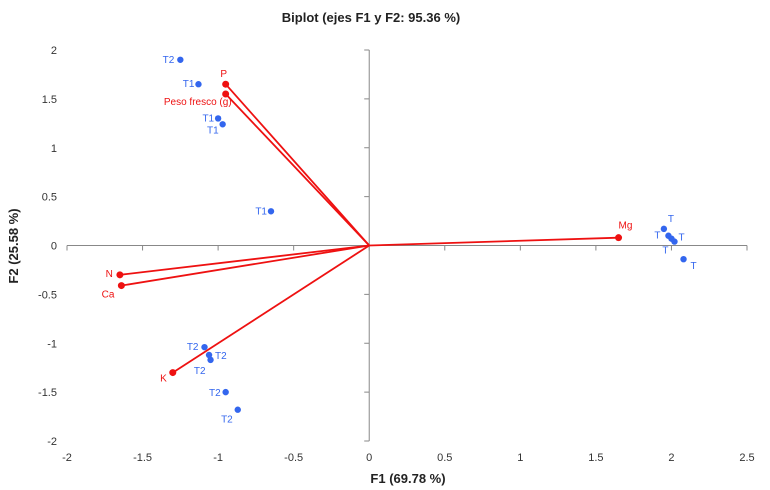 Image resolution: width=770 pixels, height=490 pixels. I want to click on variable-label: N, so click(109, 274).